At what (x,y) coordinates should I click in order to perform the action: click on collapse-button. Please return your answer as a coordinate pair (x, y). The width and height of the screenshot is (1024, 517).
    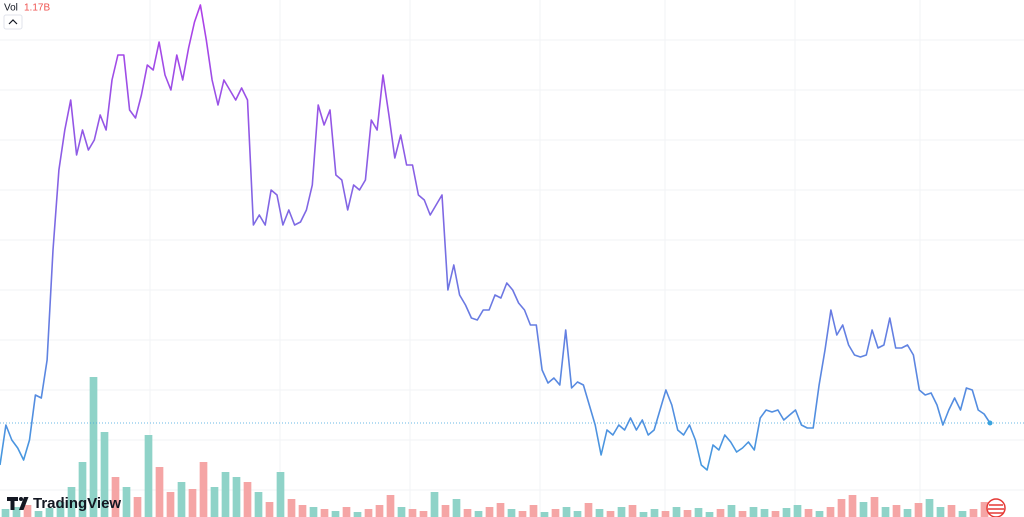
    Looking at the image, I should click on (13, 22).